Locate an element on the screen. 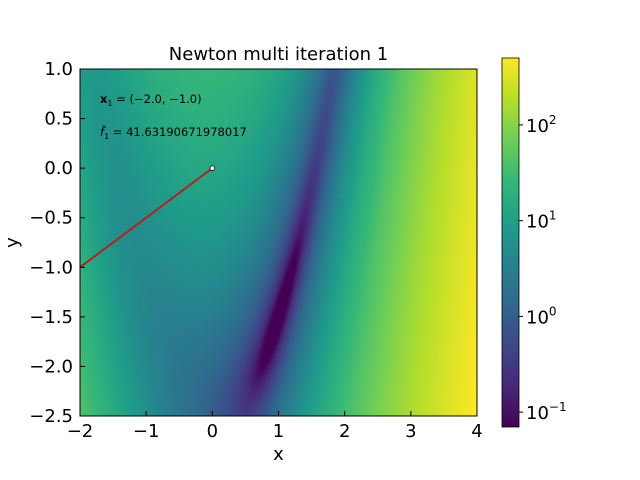 The height and width of the screenshot is (480, 640). colorbar-axis: 10⁻¹ 10⁰ 10¹ 10² is located at coordinates (543, 268).